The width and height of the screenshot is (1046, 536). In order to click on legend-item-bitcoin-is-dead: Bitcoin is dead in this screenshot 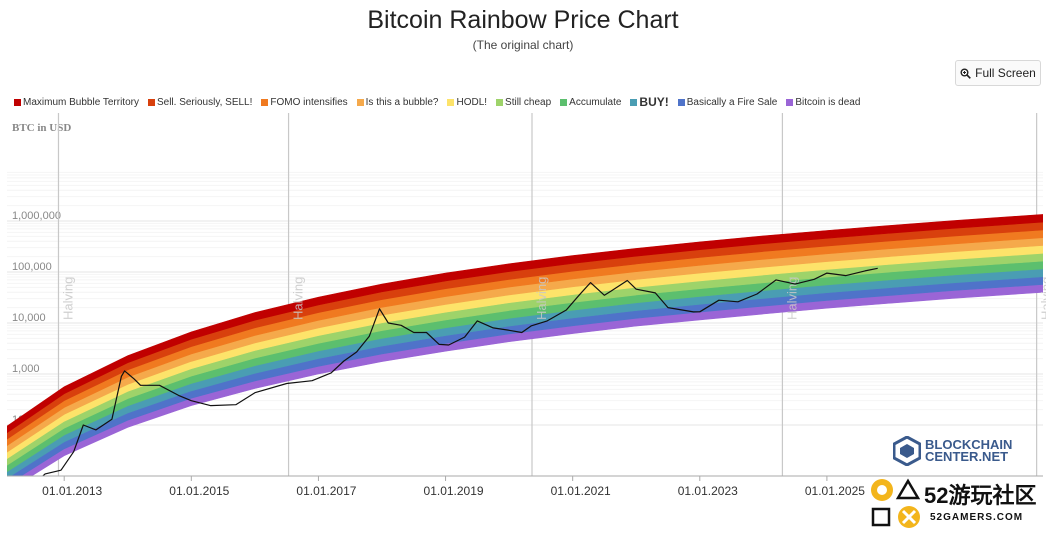, I will do `click(823, 102)`.